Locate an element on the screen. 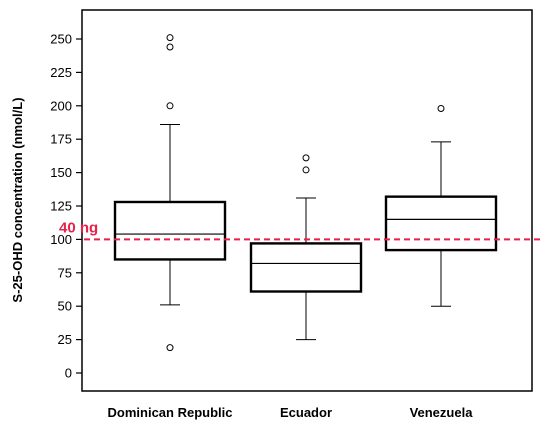 The width and height of the screenshot is (543, 426). y-tick-label: 25 is located at coordinates (65, 339).